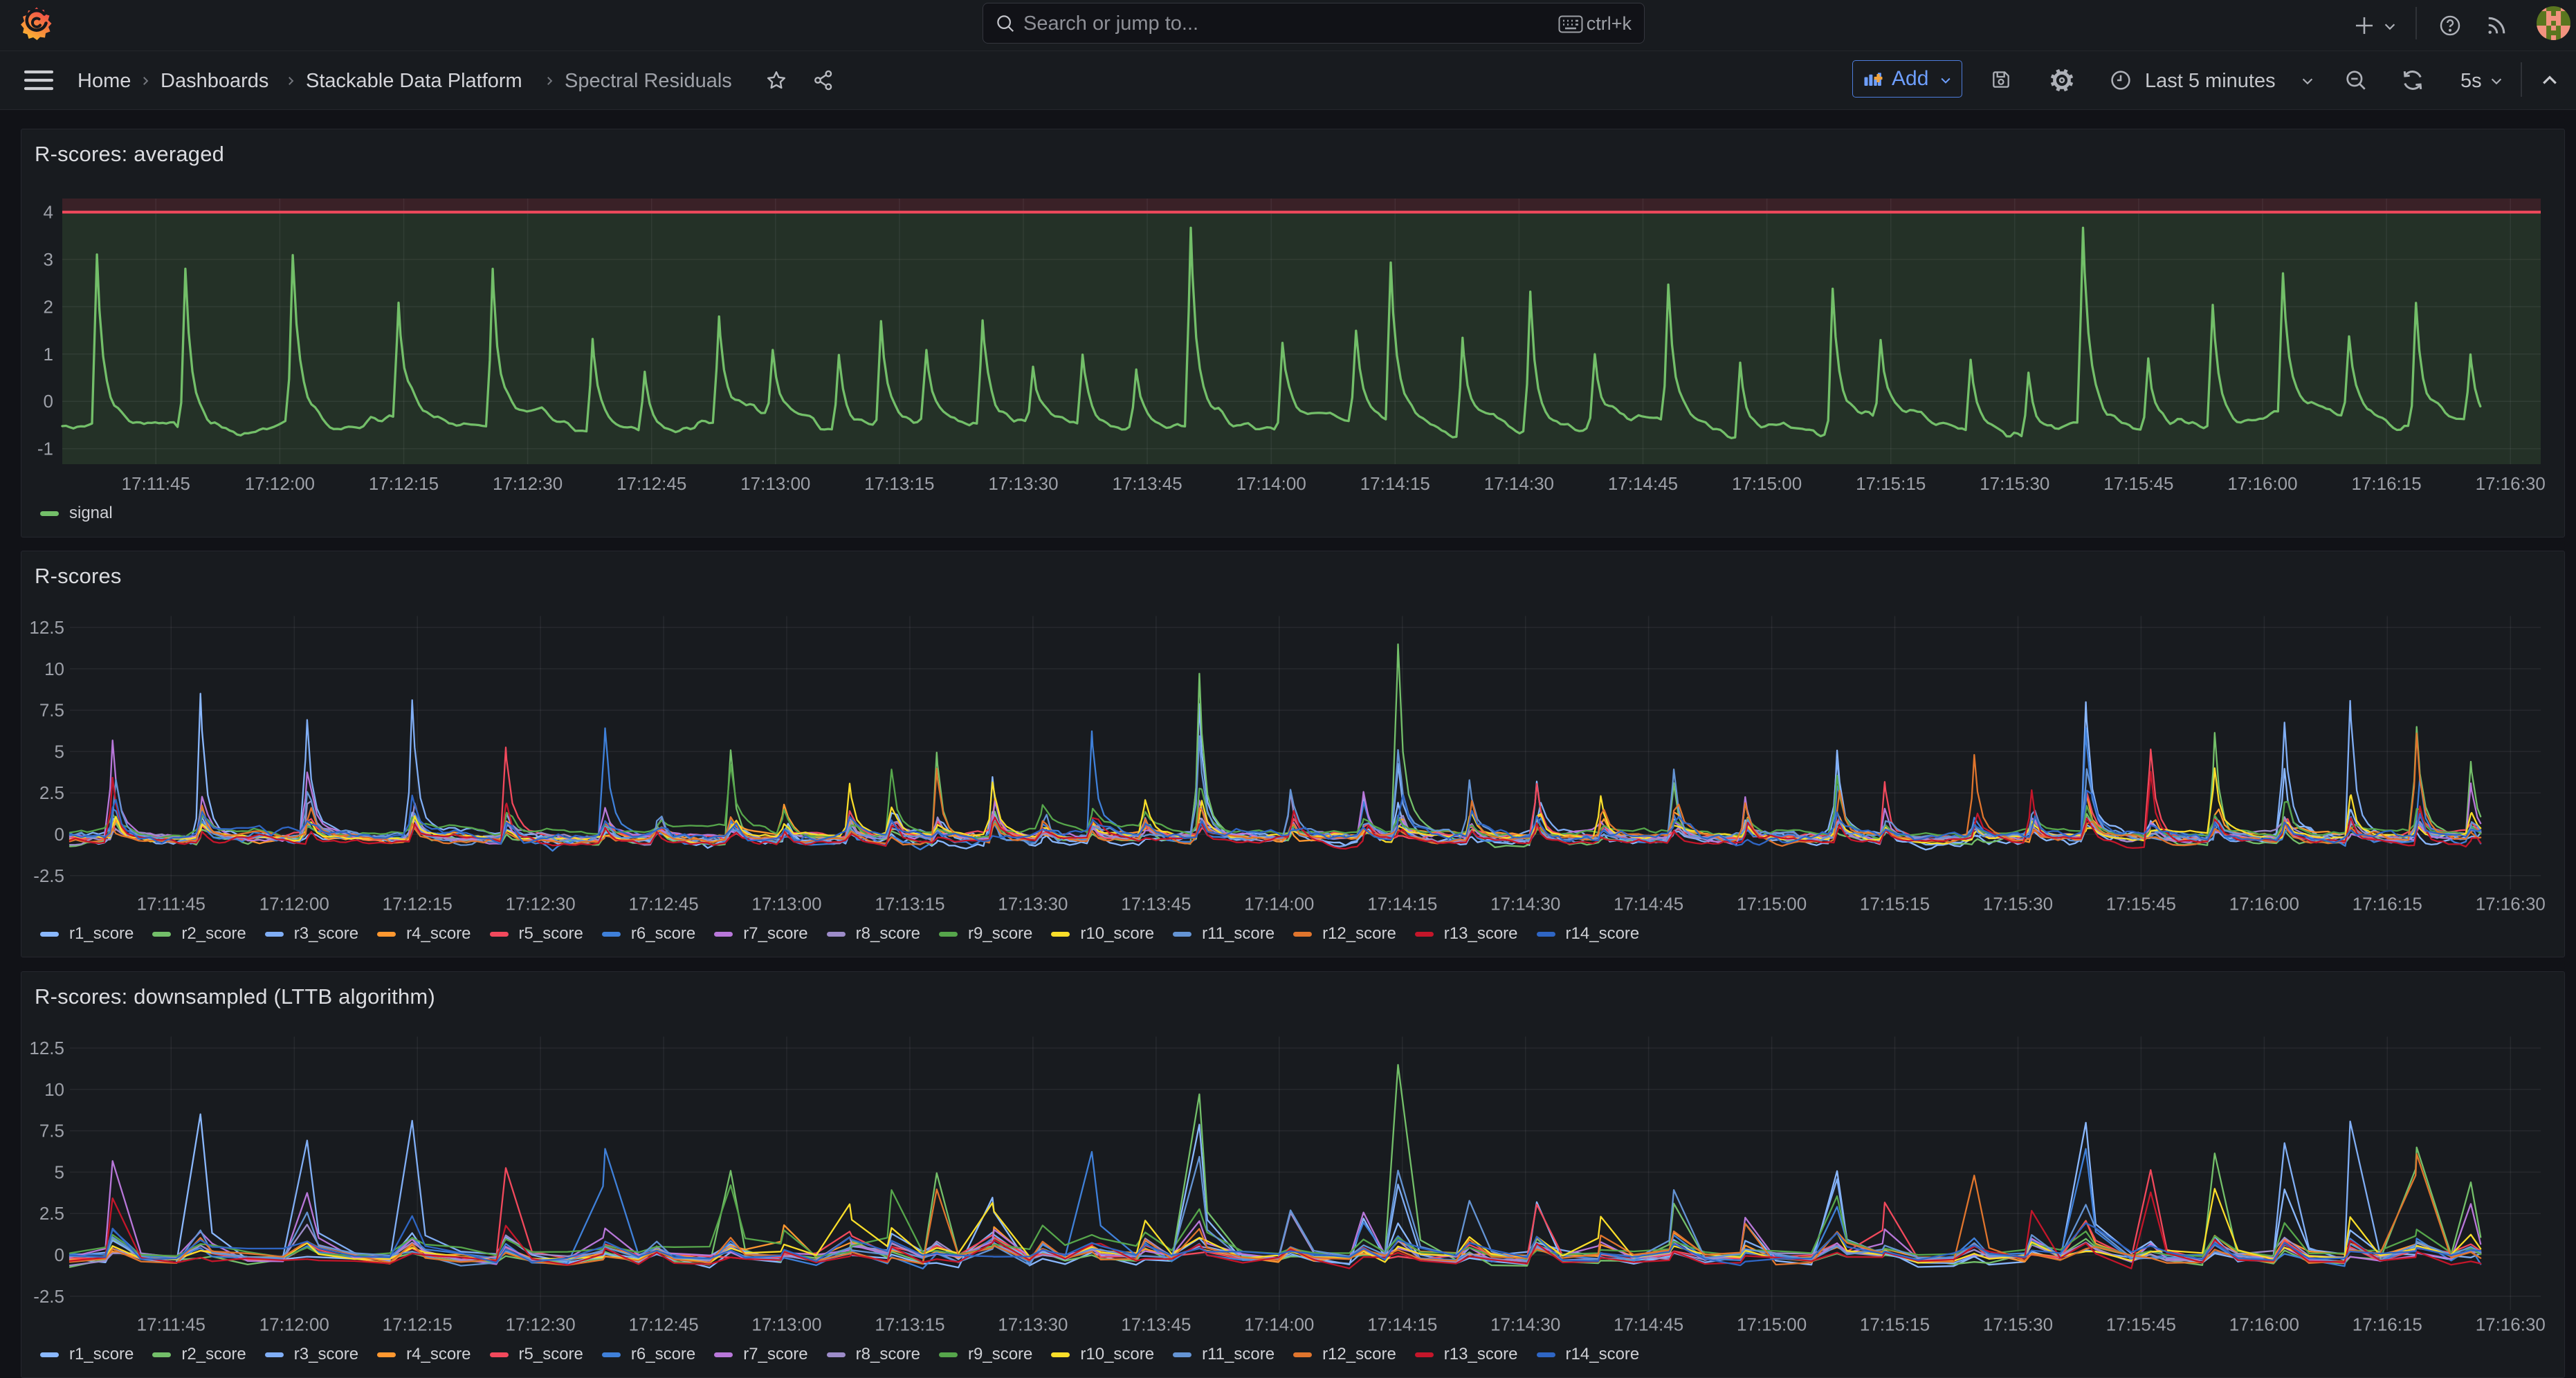  What do you see at coordinates (49, 213) in the screenshot?
I see `svg-text: 4` at bounding box center [49, 213].